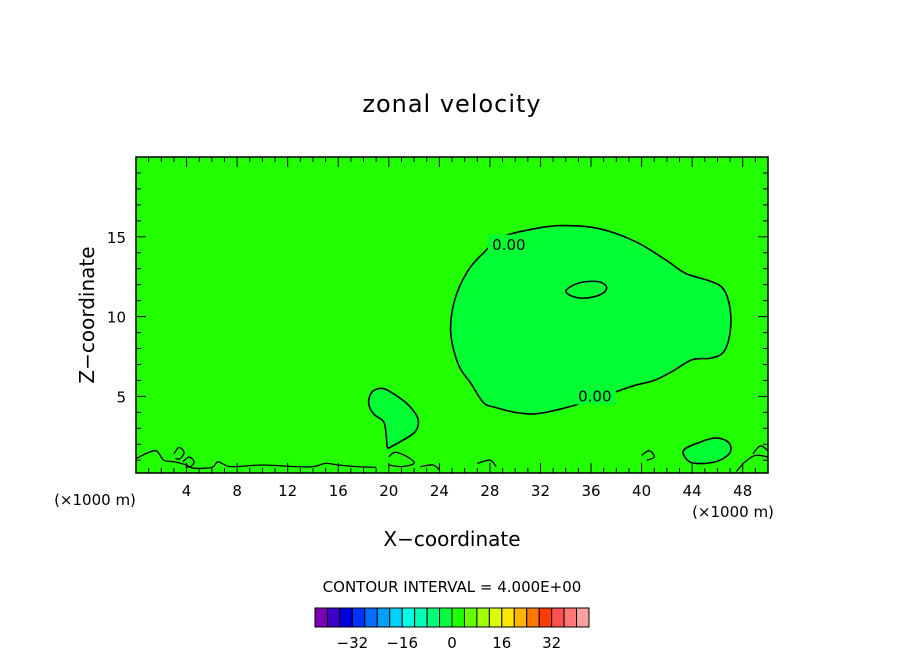 The width and height of the screenshot is (904, 654). What do you see at coordinates (501, 643) in the screenshot?
I see `colorbar-tick-label: 16` at bounding box center [501, 643].